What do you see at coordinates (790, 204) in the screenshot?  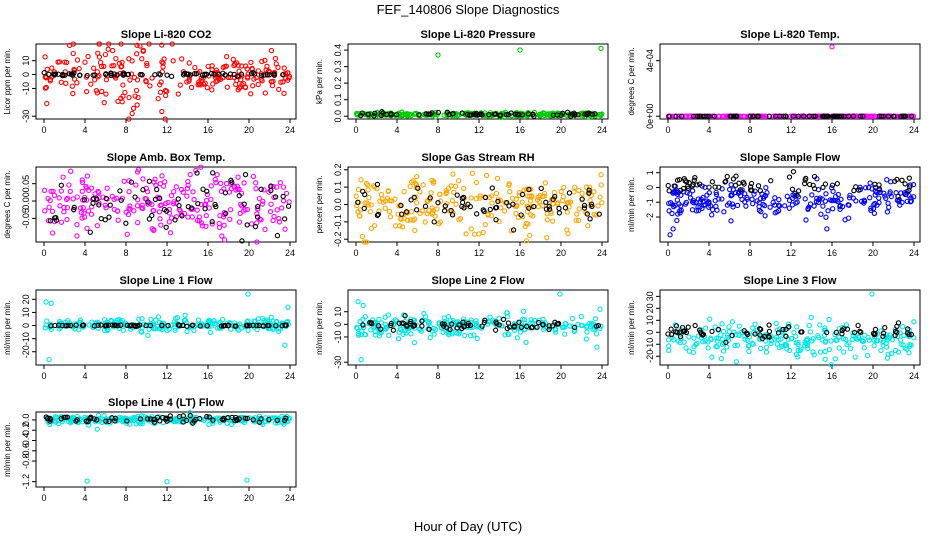 I see `plot-frame` at bounding box center [790, 204].